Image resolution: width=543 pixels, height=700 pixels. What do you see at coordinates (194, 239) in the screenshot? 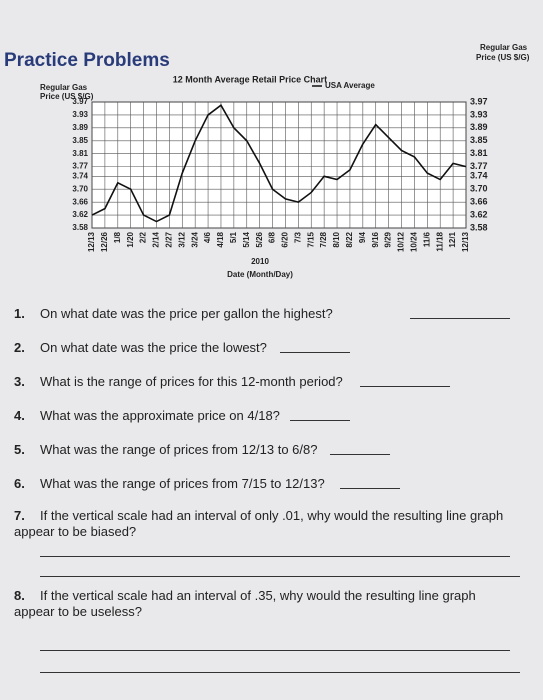
I see `x-tick-label: 3/24` at bounding box center [194, 239].